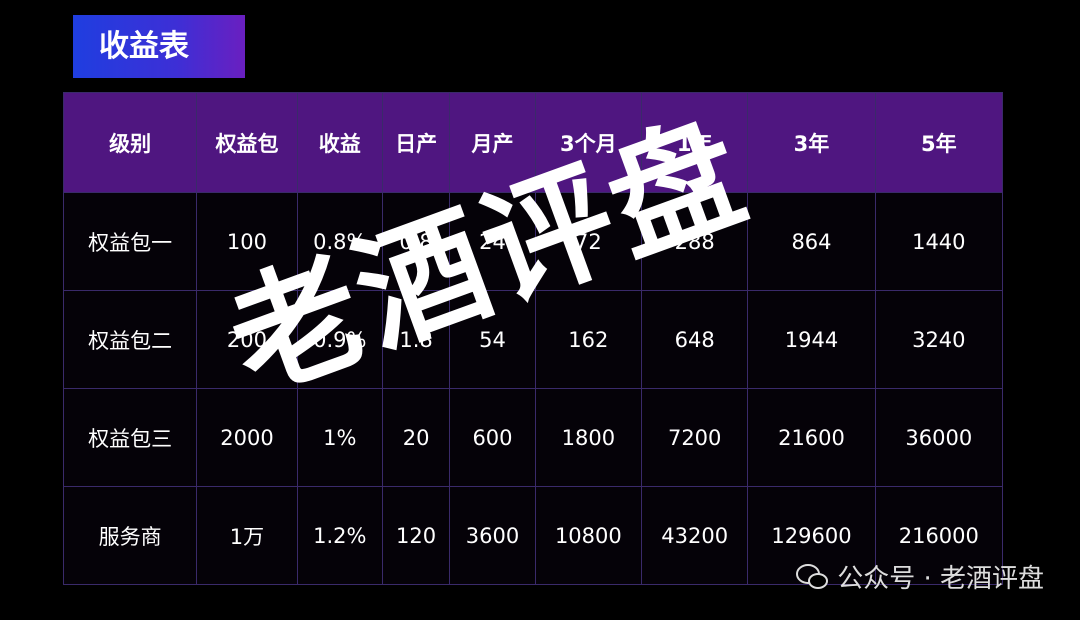 The width and height of the screenshot is (1080, 620). What do you see at coordinates (492, 241) in the screenshot?
I see `table-cell: 24` at bounding box center [492, 241].